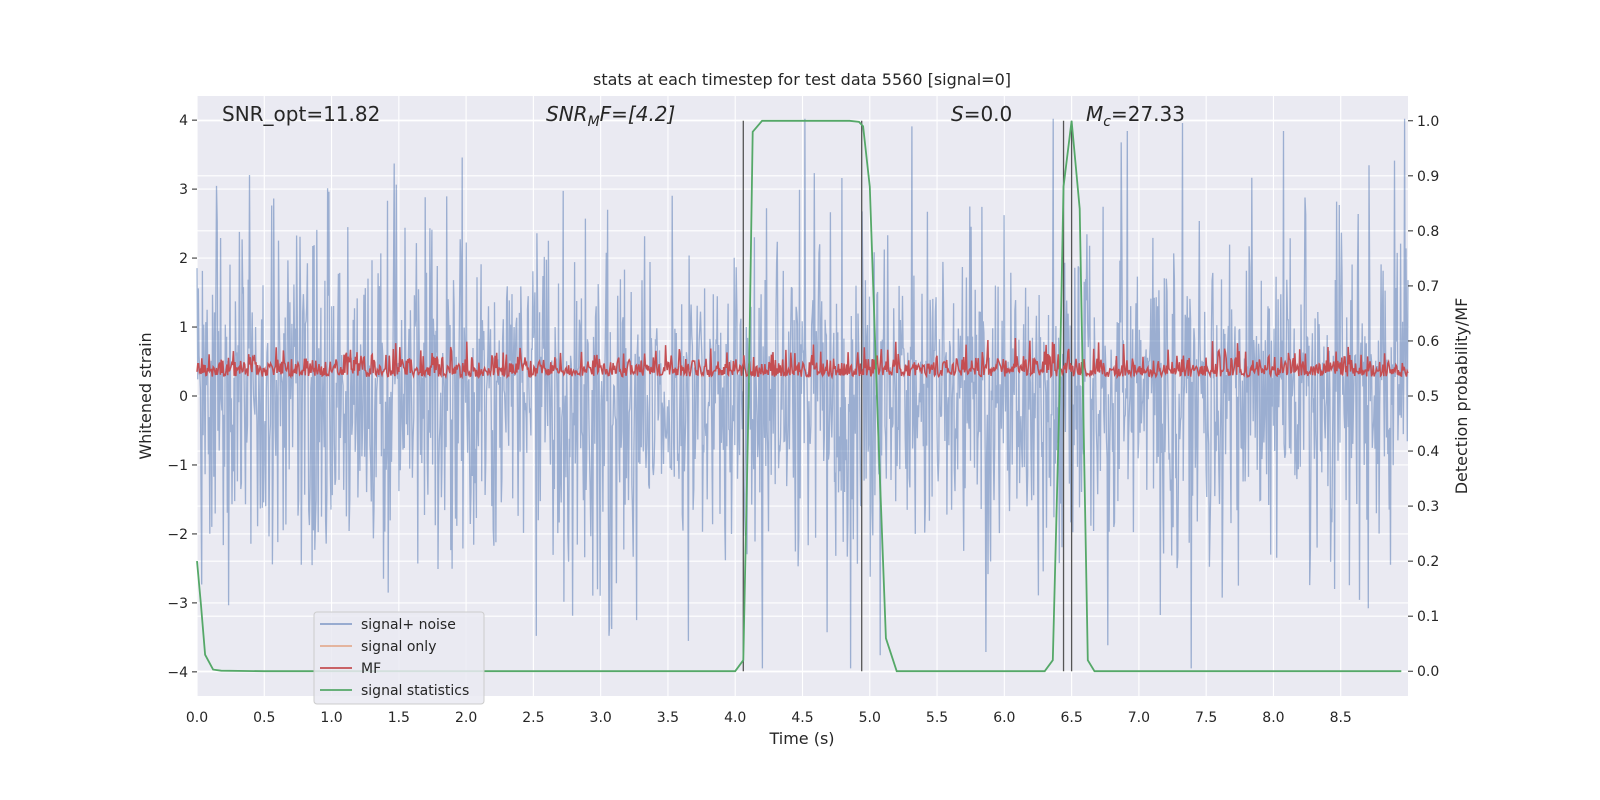 Image resolution: width=1600 pixels, height=800 pixels. I want to click on annotation-snr-mf-base: SNR, so click(567, 114).